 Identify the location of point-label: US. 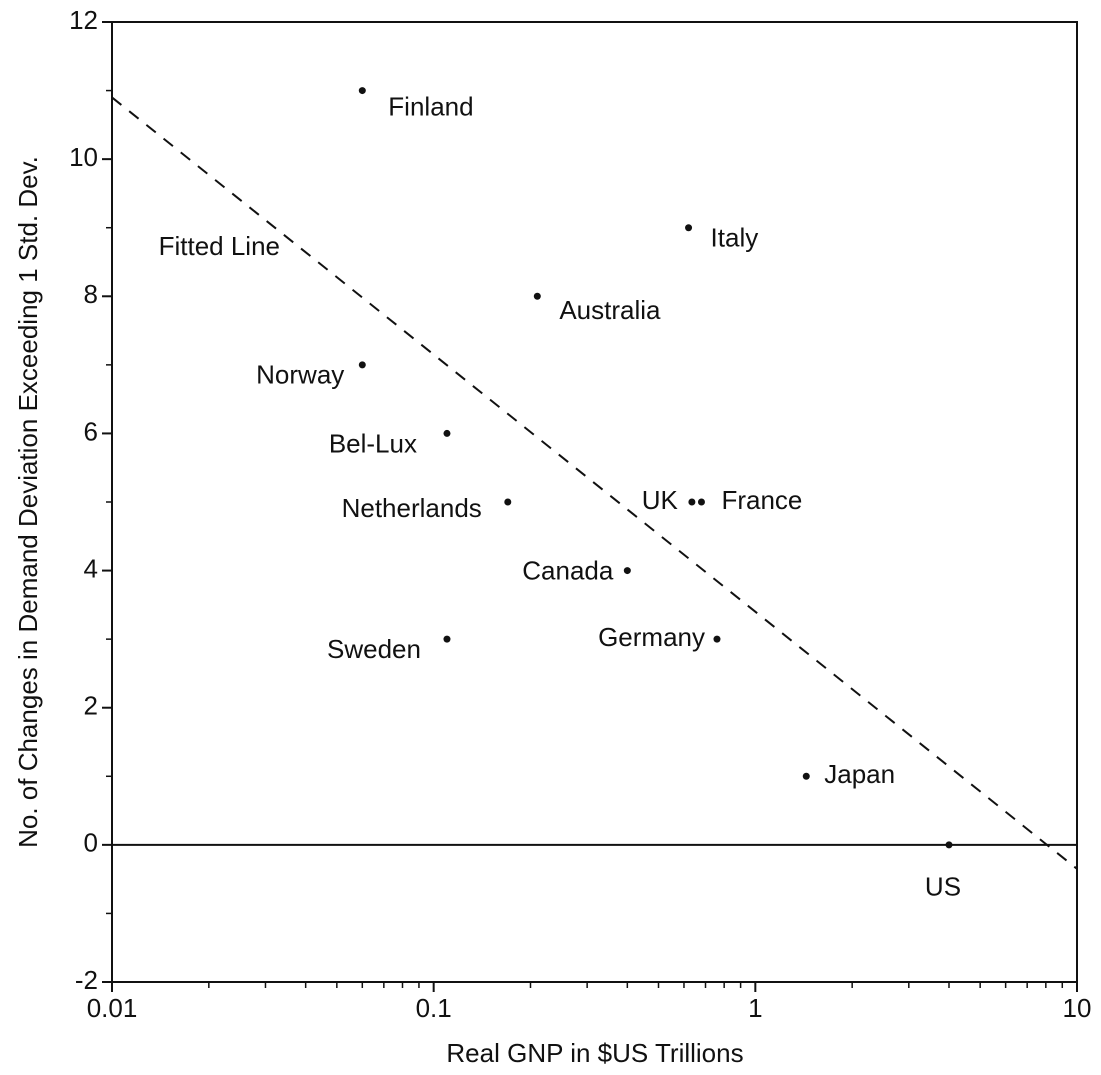
(943, 887).